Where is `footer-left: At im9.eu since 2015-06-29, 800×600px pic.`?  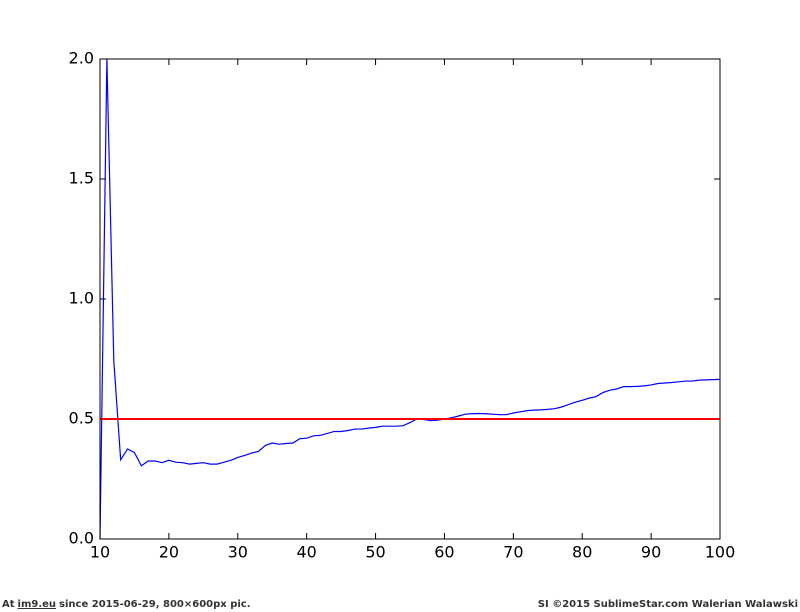 footer-left: At im9.eu since 2015-06-29, 800×600px pic. is located at coordinates (126, 604).